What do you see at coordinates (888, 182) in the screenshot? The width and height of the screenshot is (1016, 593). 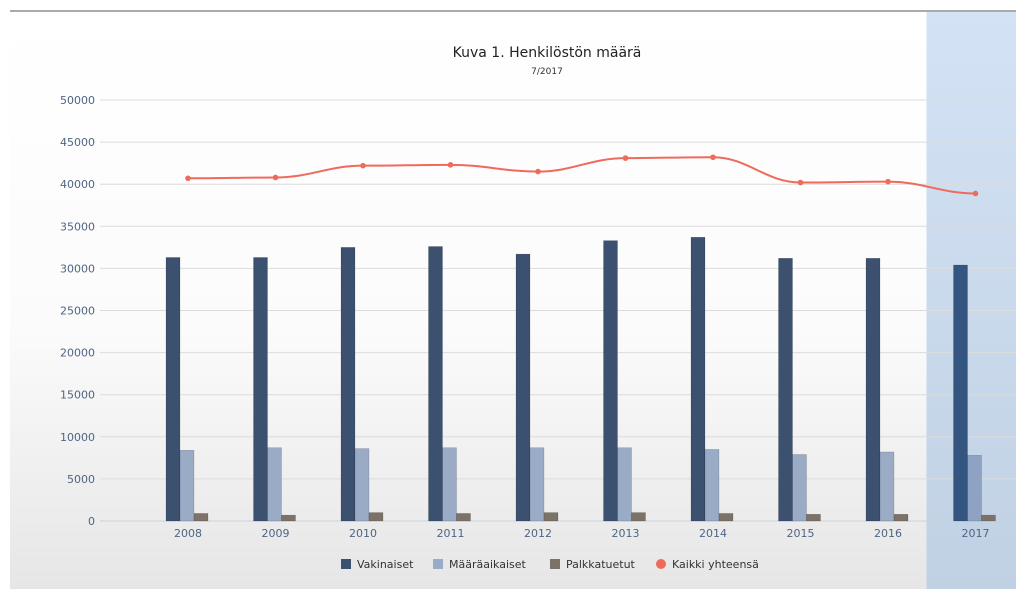 I see `total-point-2016` at bounding box center [888, 182].